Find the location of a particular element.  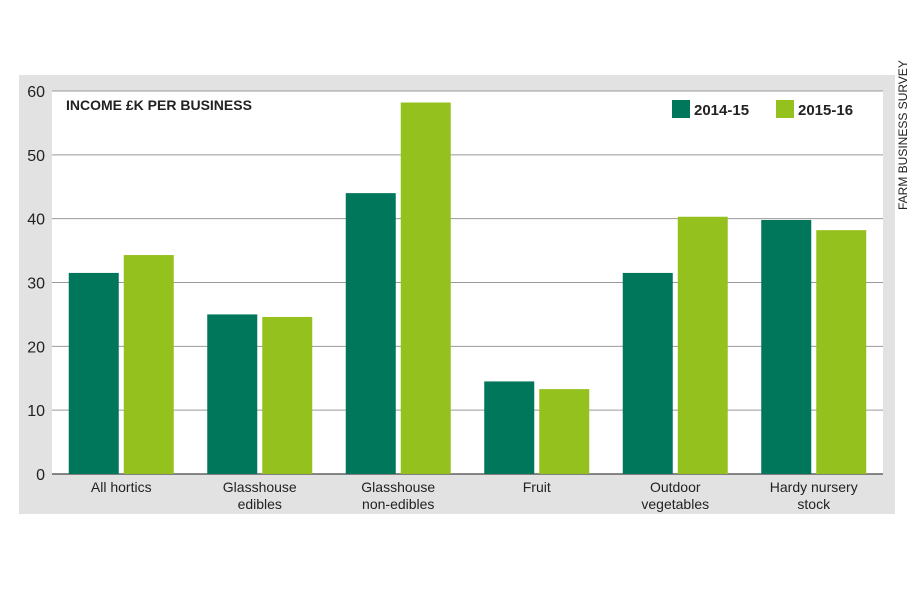

y-tick-label: 20 is located at coordinates (36, 347).